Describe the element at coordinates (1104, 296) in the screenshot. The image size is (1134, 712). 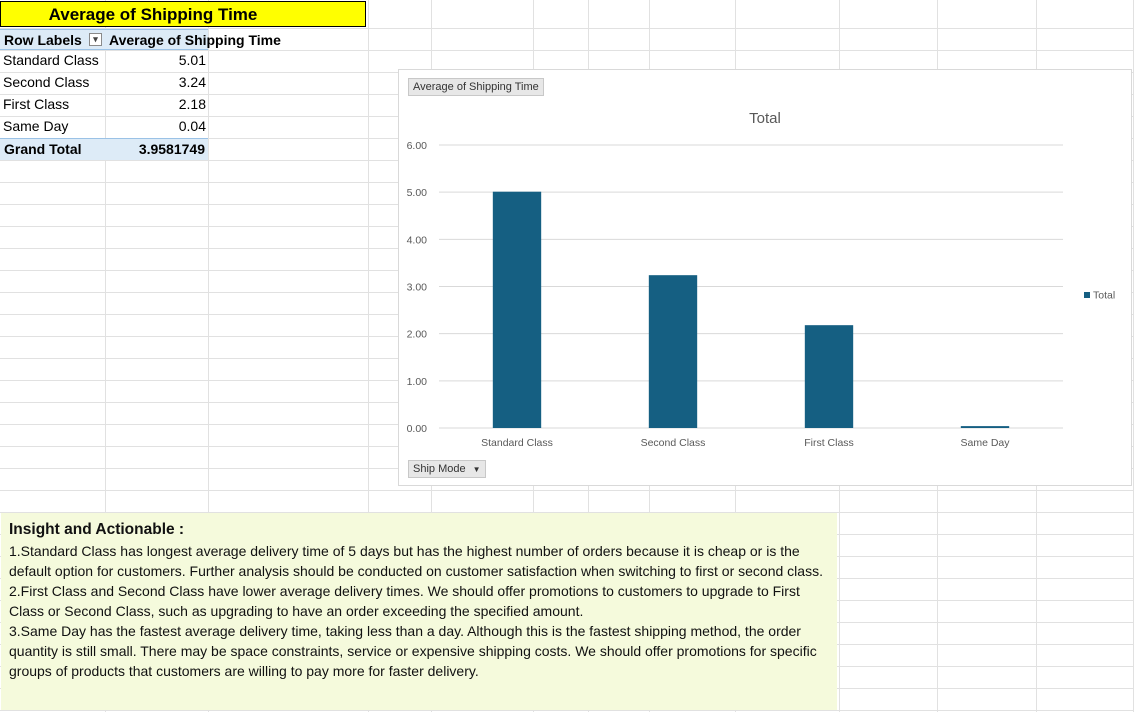
I see `legend-label: Total` at that location.